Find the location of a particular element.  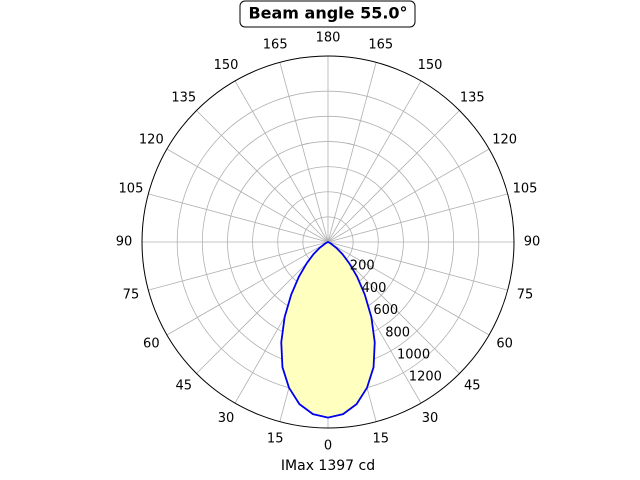

title-box is located at coordinates (327, 14).